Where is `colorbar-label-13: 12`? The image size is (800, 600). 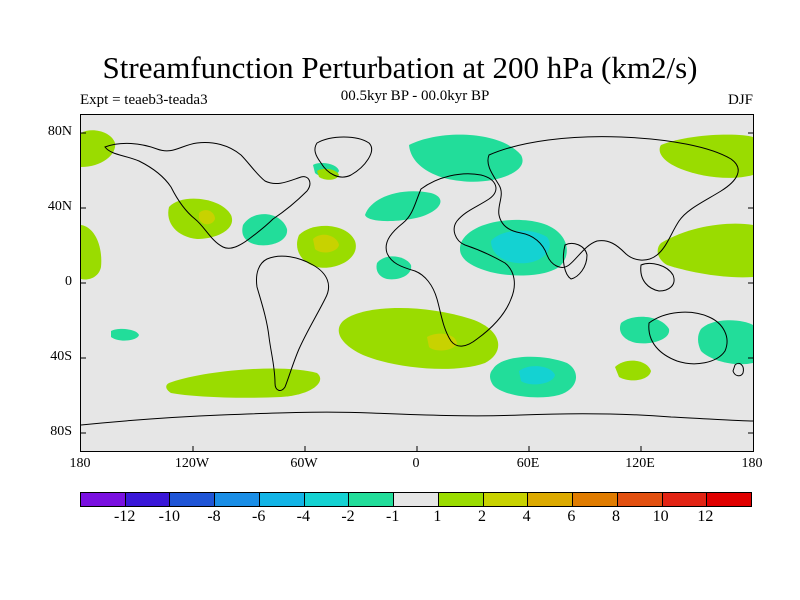 colorbar-label-13: 12 is located at coordinates (705, 516).